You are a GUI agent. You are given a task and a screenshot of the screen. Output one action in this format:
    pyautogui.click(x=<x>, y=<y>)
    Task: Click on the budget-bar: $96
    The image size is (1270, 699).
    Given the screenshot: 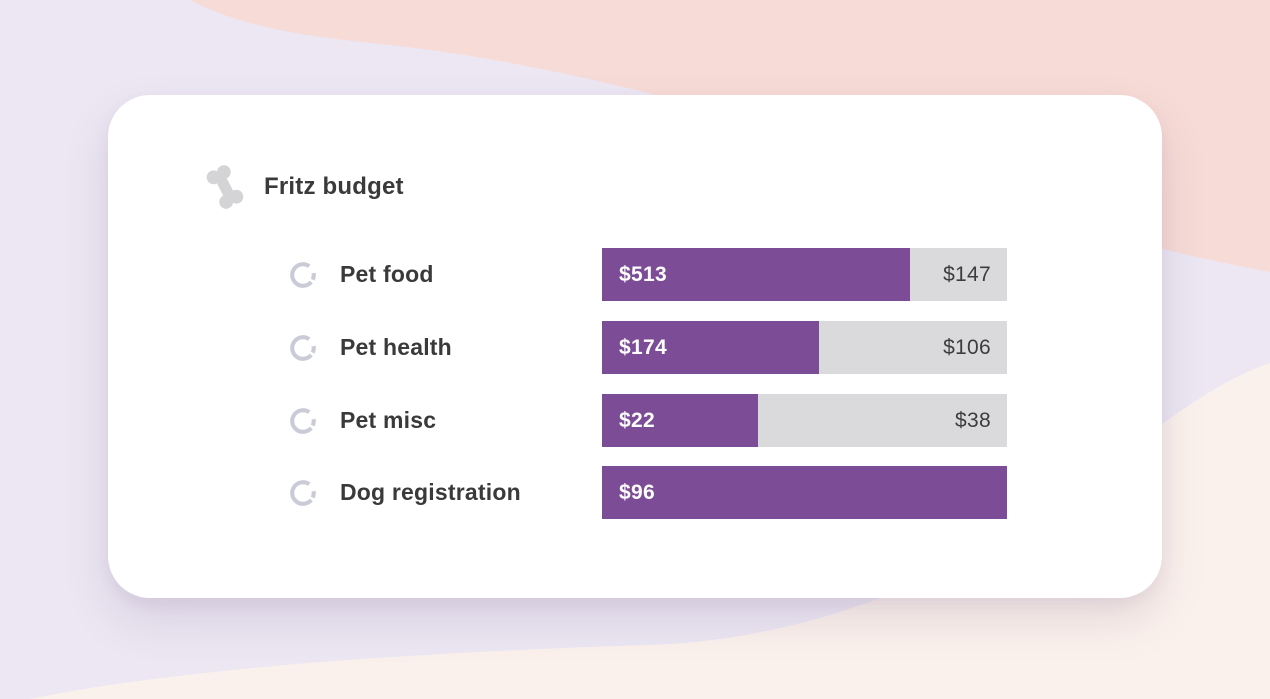 What is the action you would take?
    pyautogui.click(x=804, y=492)
    